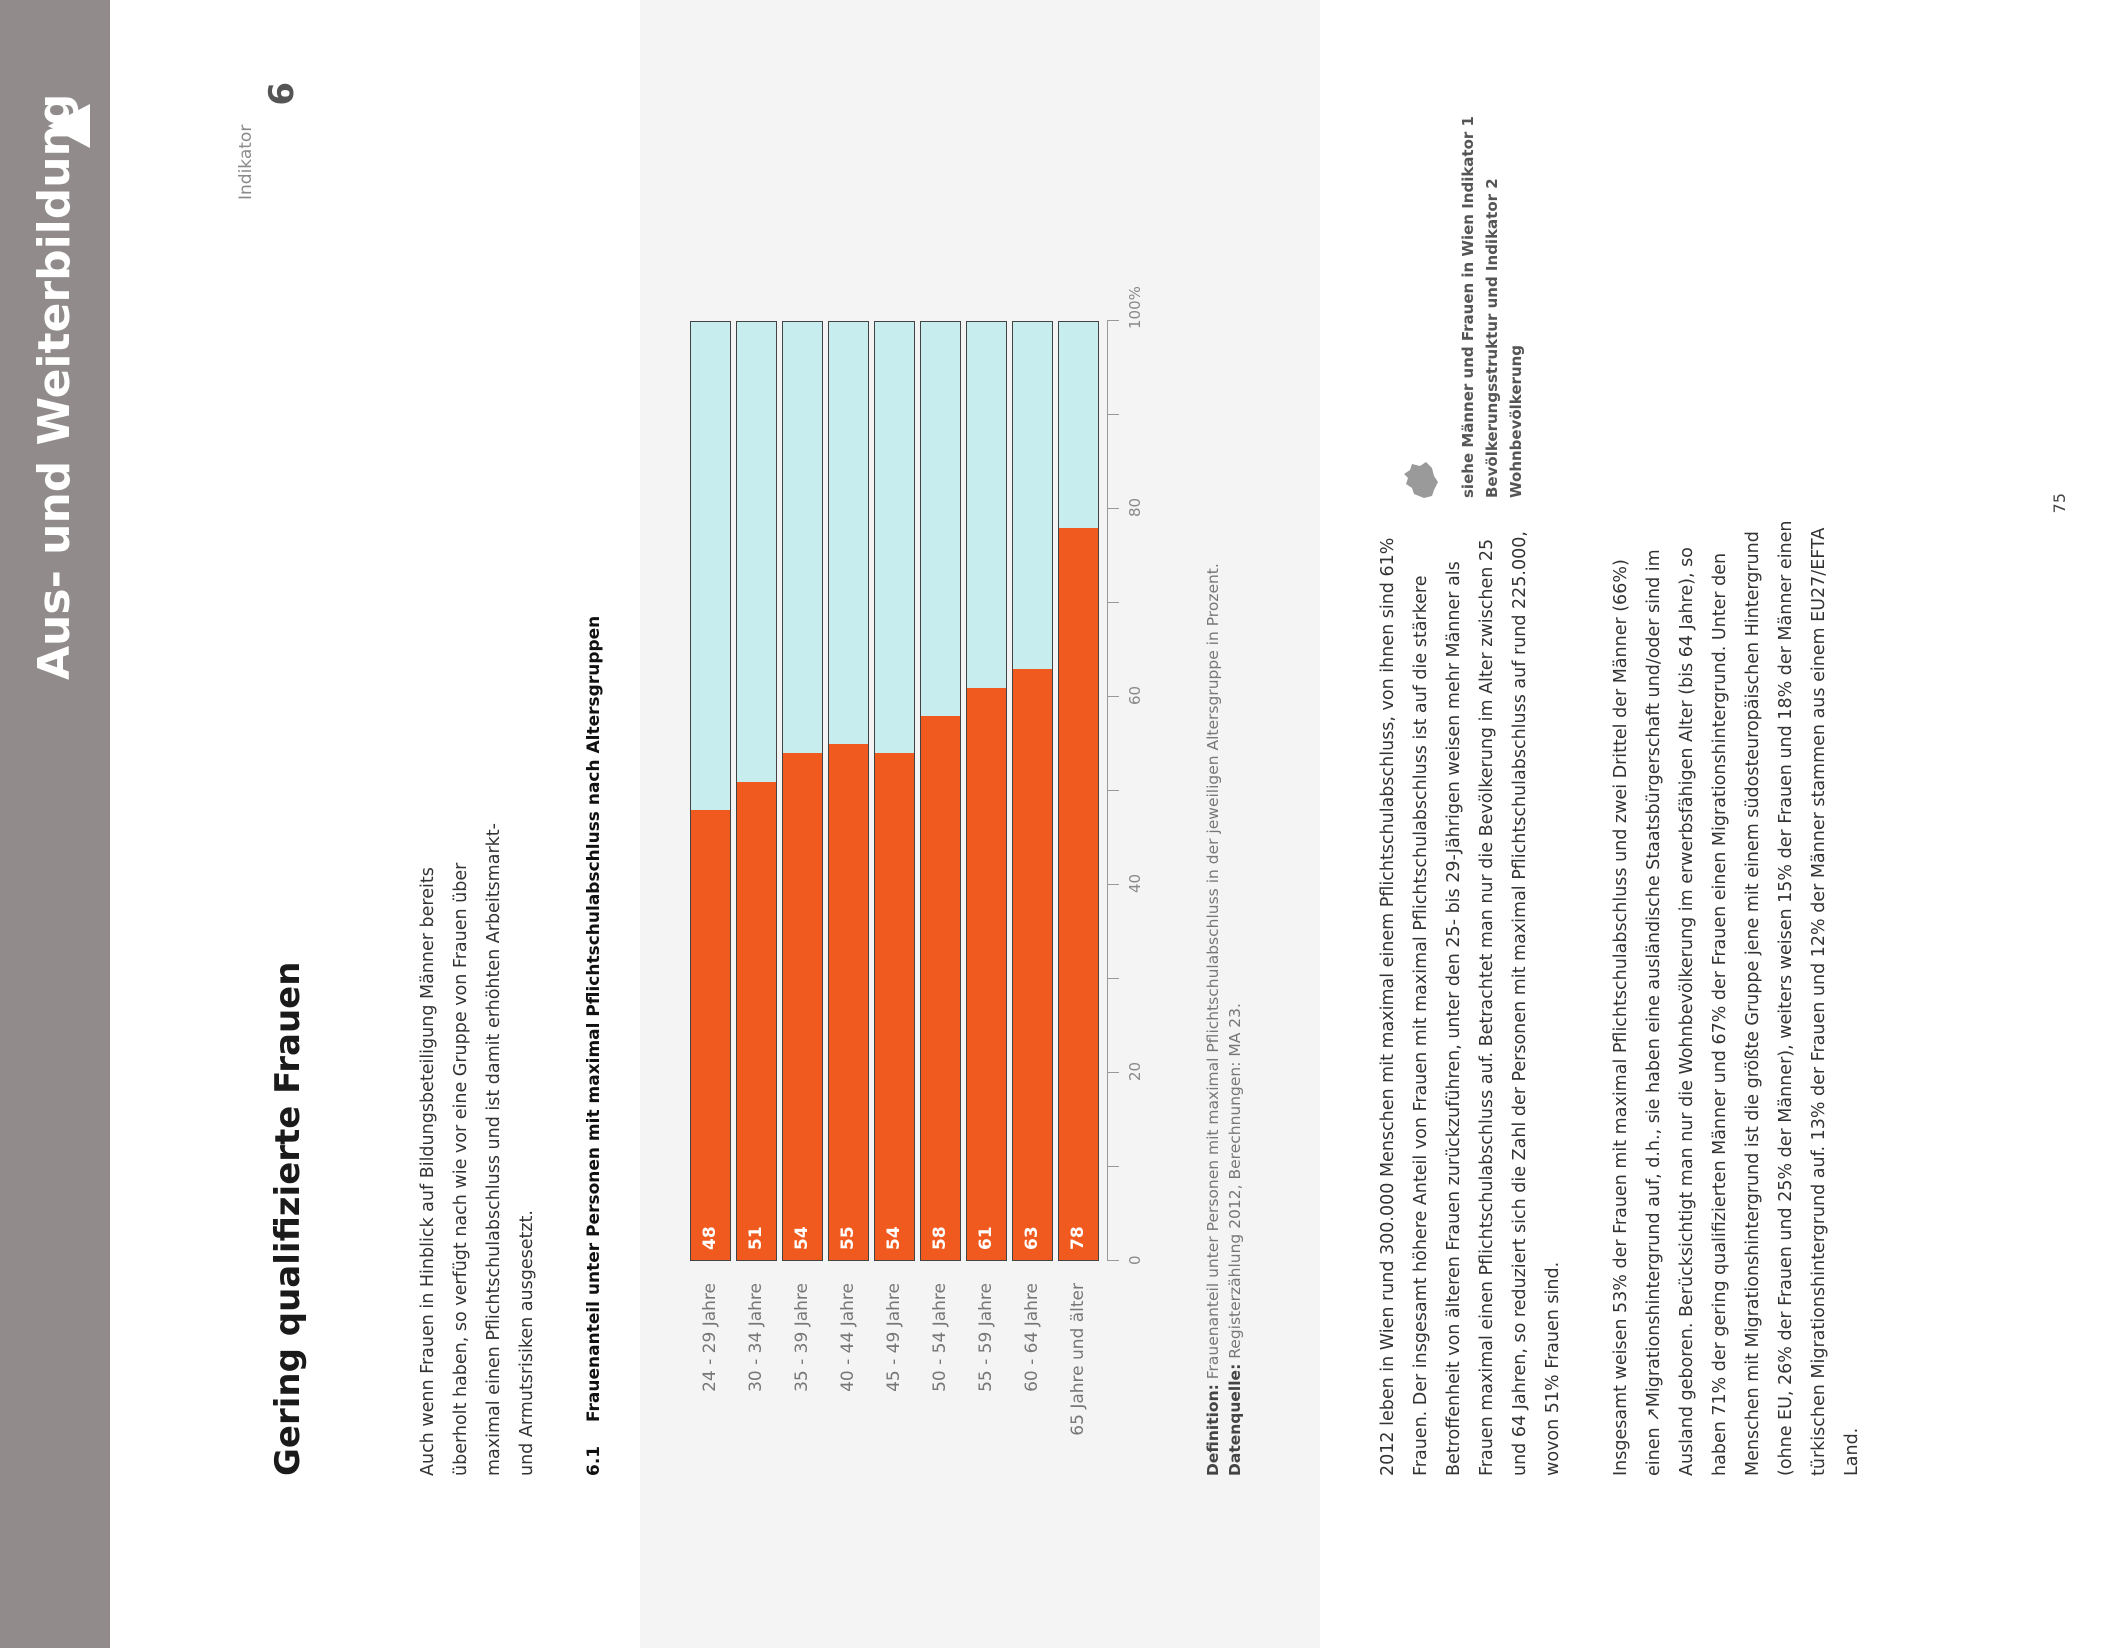 Image resolution: width=2126 pixels, height=1648 pixels. I want to click on bar-value-label: 48, so click(710, 1238).